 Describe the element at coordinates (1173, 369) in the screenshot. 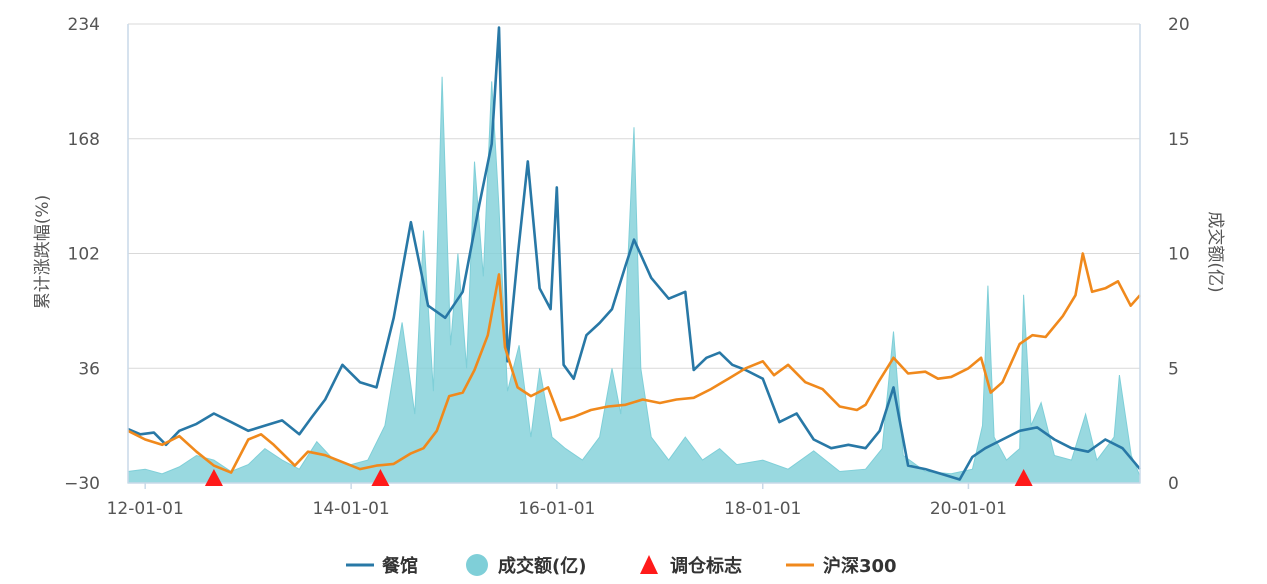

I see `y-tick-label-right: 5` at that location.